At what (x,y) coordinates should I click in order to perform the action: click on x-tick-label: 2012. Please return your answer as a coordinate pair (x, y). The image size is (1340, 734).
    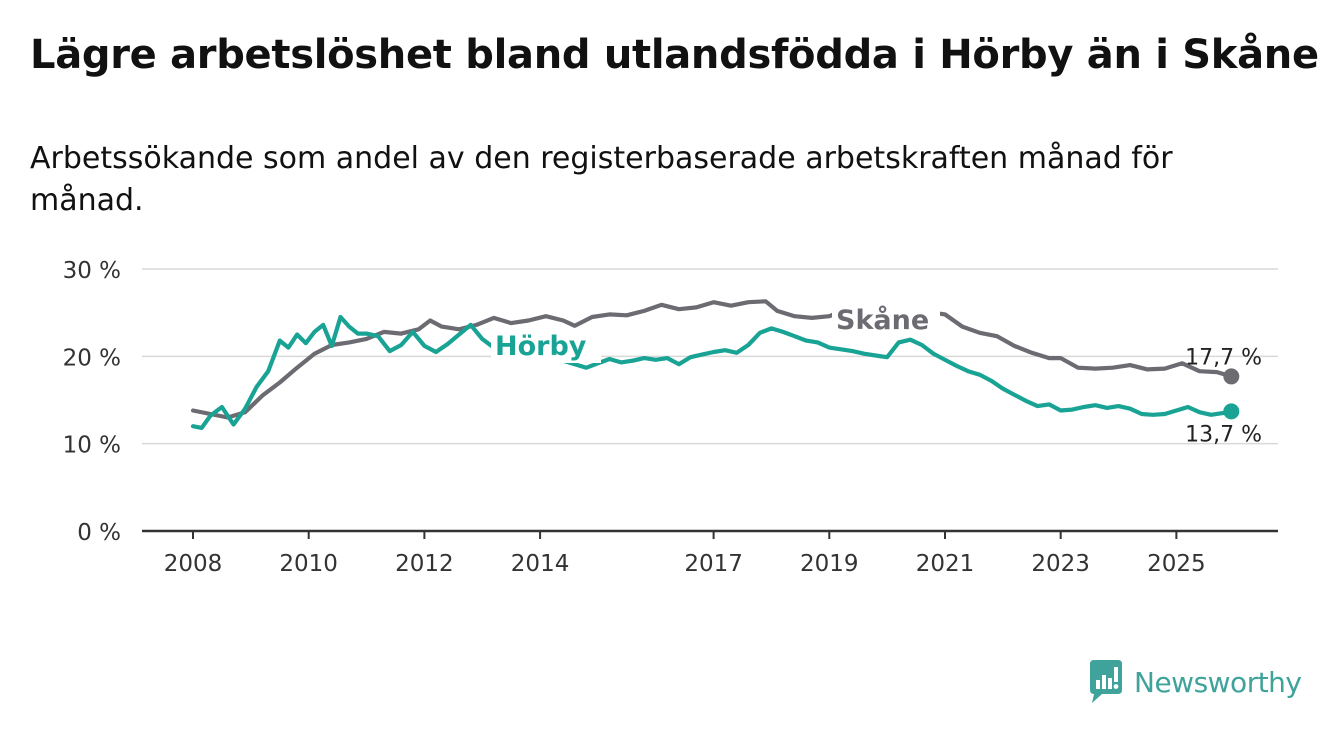
    Looking at the image, I should click on (424, 564).